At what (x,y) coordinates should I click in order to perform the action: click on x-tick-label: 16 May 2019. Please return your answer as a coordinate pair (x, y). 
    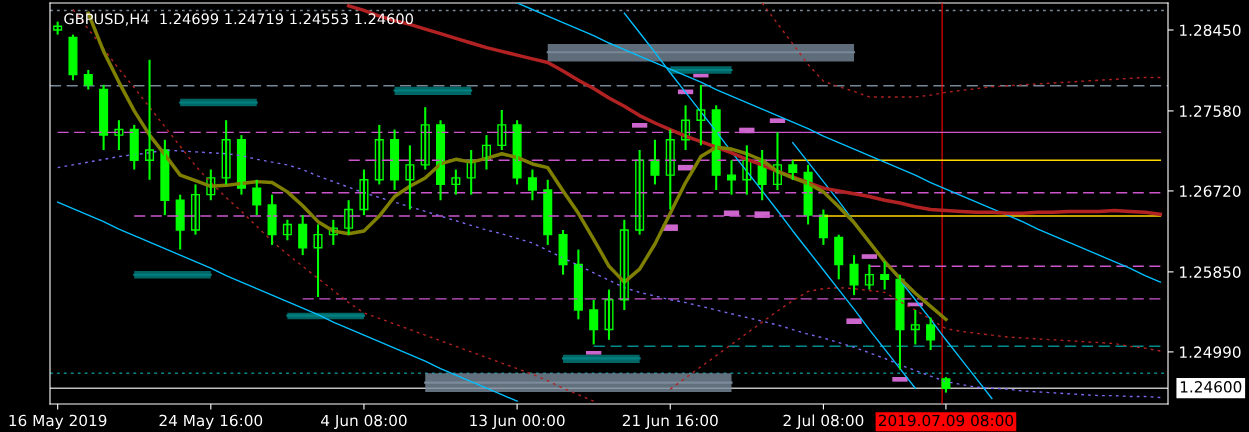
    Looking at the image, I should click on (58, 422).